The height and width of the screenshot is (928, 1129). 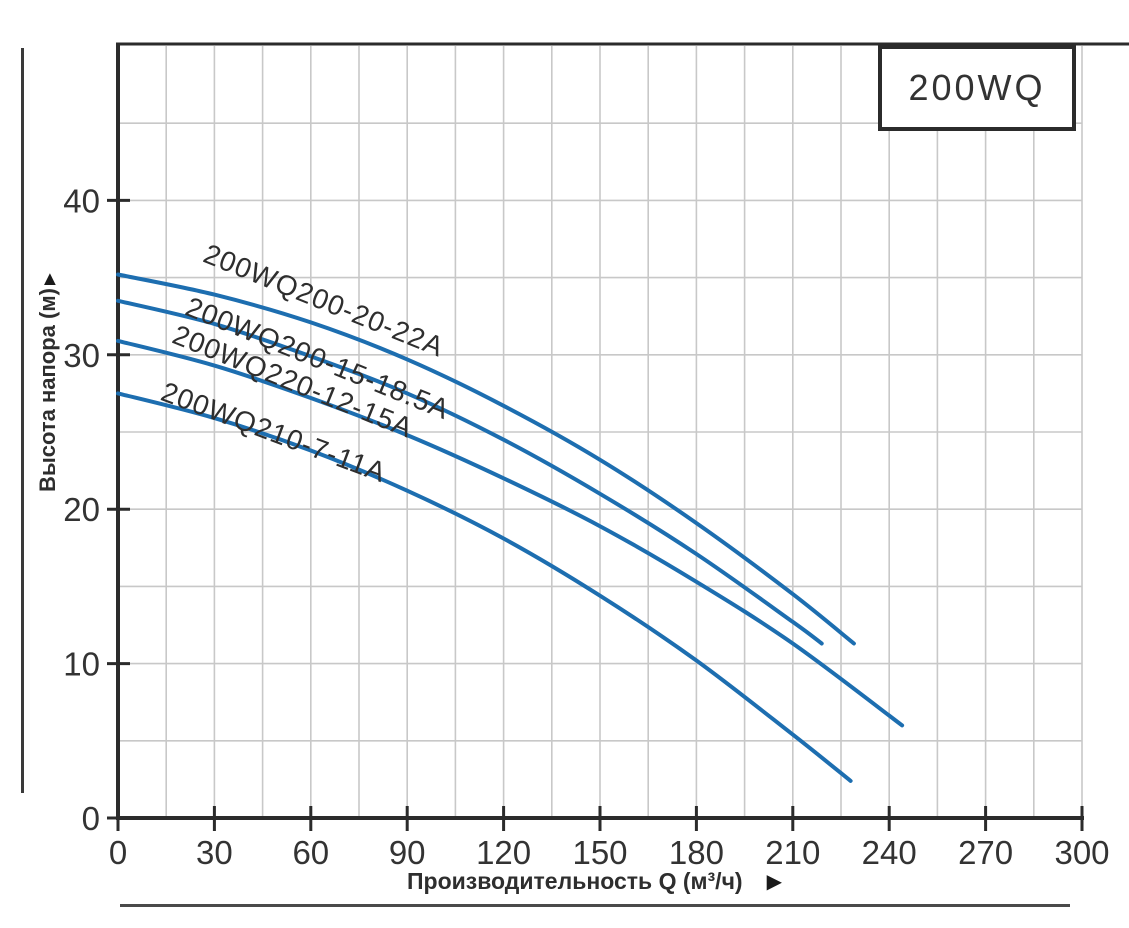 What do you see at coordinates (22, 420) in the screenshot?
I see `left-border-line` at bounding box center [22, 420].